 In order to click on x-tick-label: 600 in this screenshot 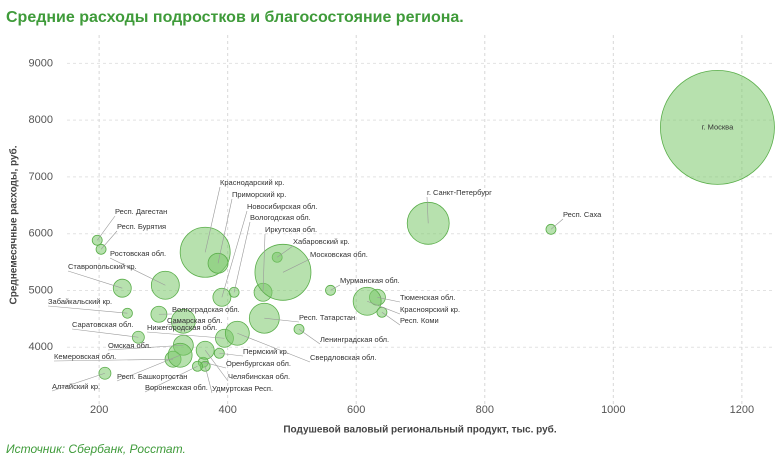, I will do `click(356, 410)`.